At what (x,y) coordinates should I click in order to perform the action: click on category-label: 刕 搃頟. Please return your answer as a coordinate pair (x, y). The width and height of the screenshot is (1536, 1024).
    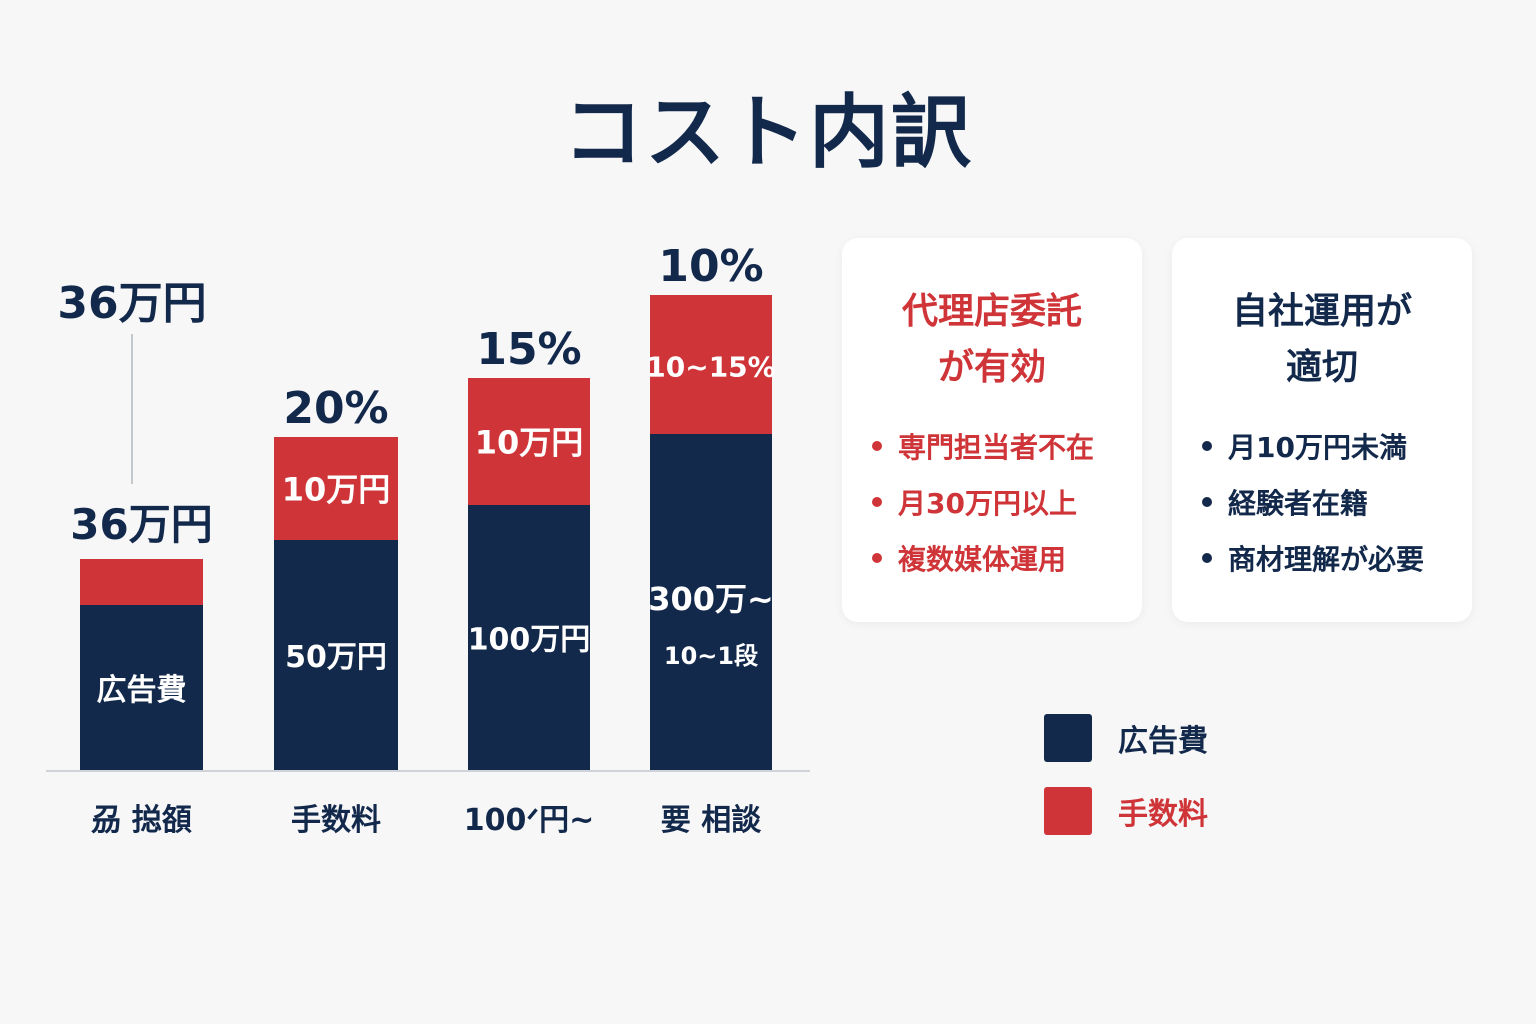
    Looking at the image, I should click on (140, 820).